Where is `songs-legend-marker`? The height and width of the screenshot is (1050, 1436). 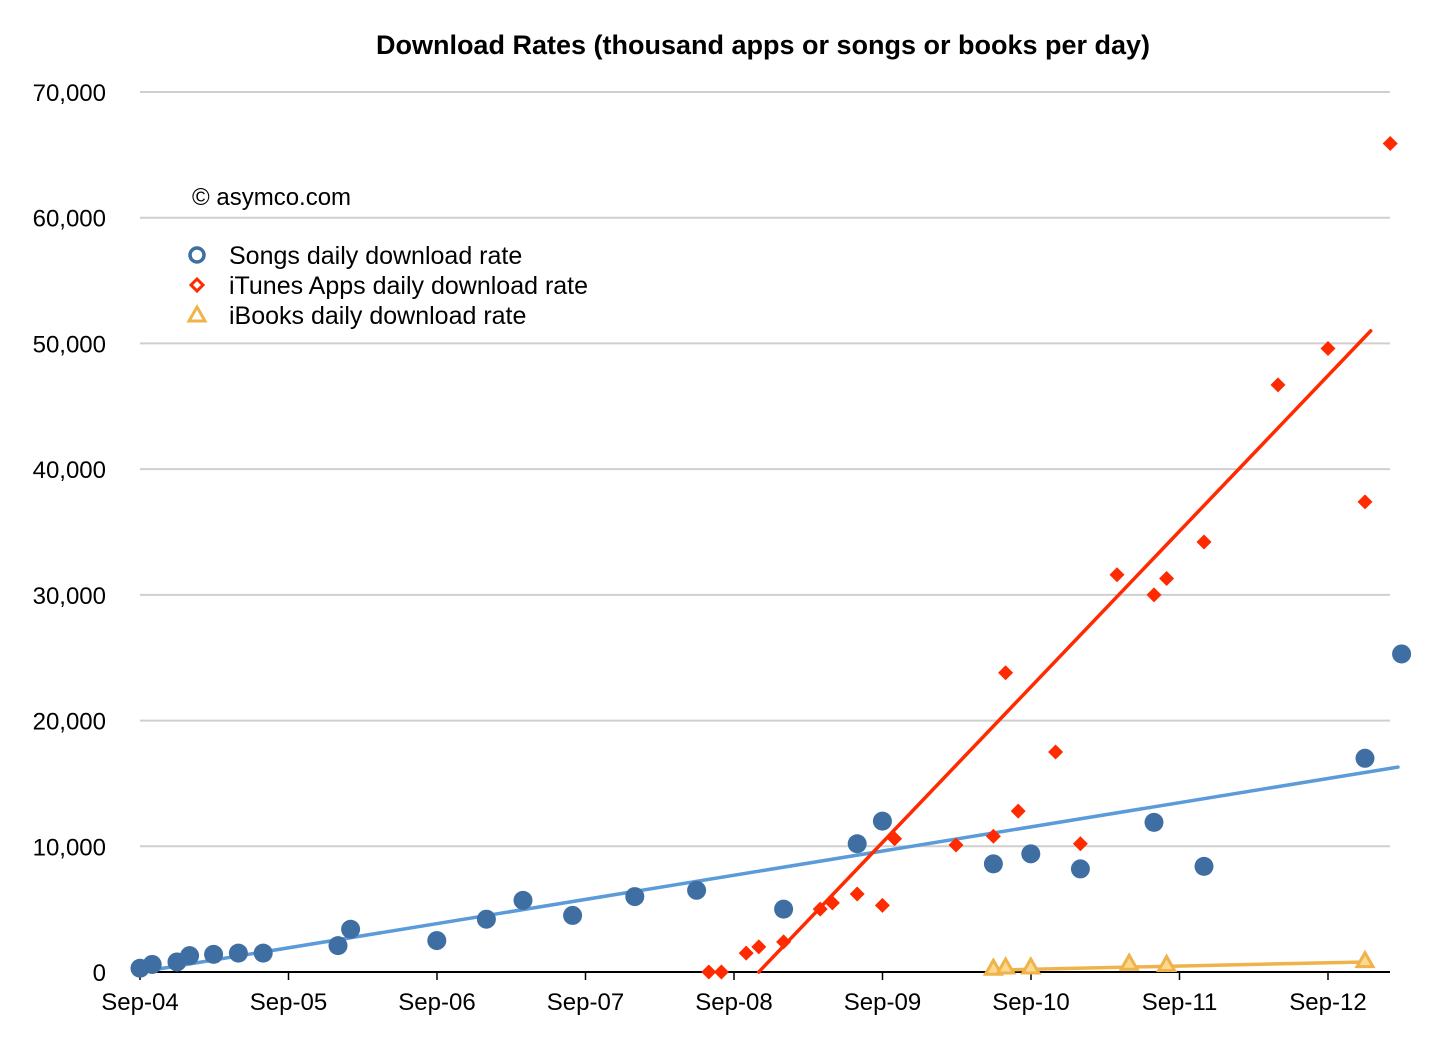
songs-legend-marker is located at coordinates (197, 255).